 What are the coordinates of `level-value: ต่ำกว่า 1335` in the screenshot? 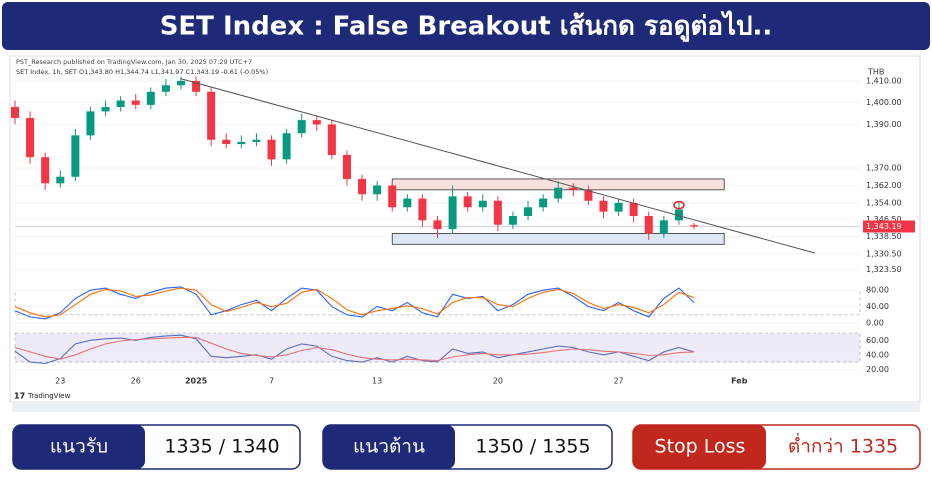 It's located at (843, 445).